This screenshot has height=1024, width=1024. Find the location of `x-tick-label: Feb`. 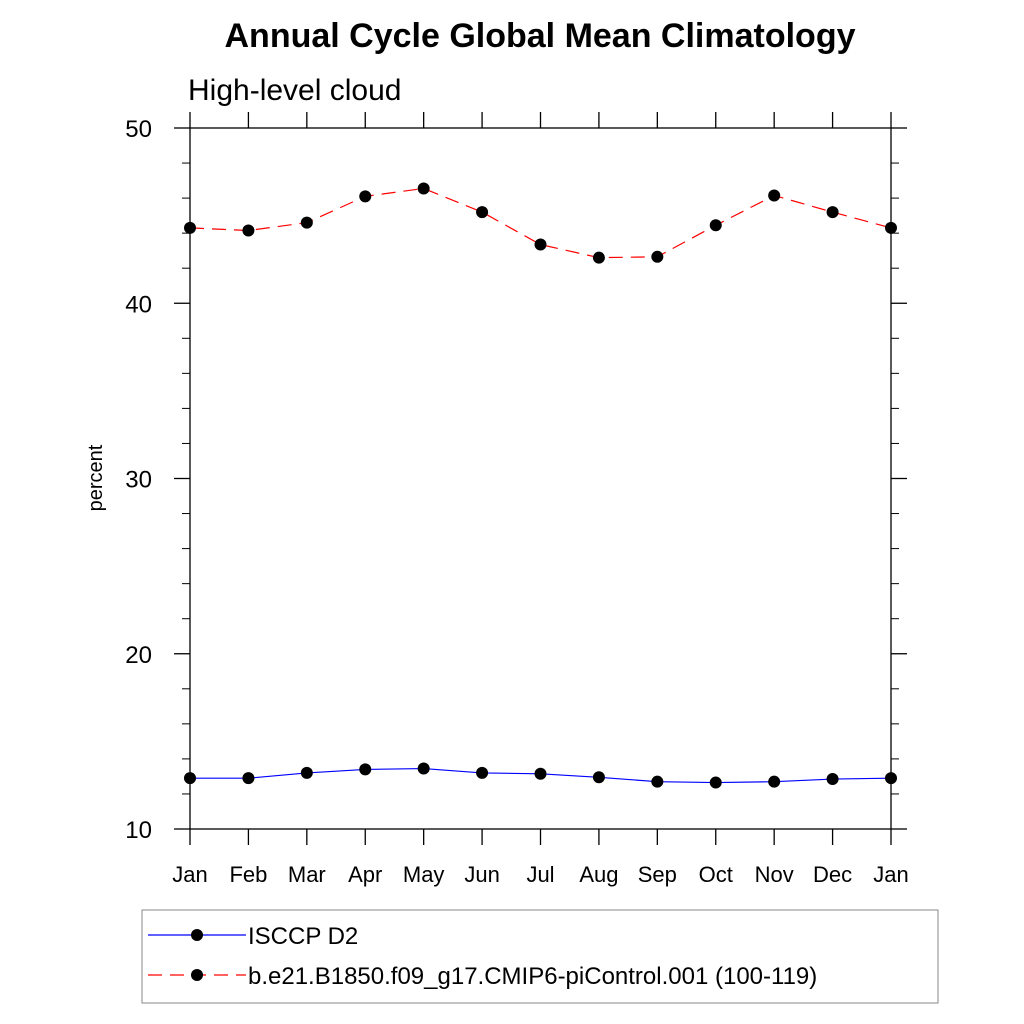

x-tick-label: Feb is located at coordinates (248, 874).